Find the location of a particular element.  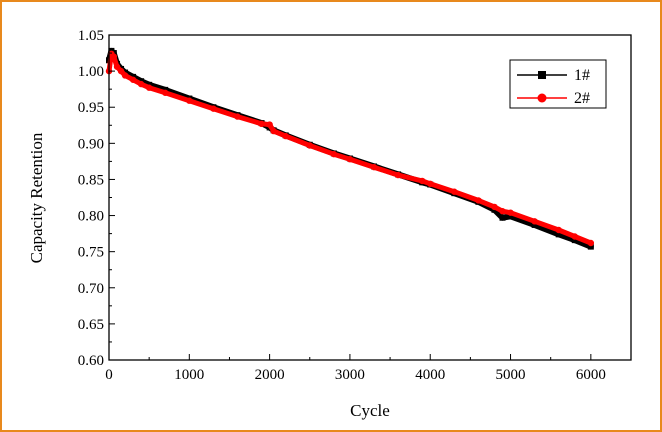

x-tick-label: 5000 is located at coordinates (511, 375).